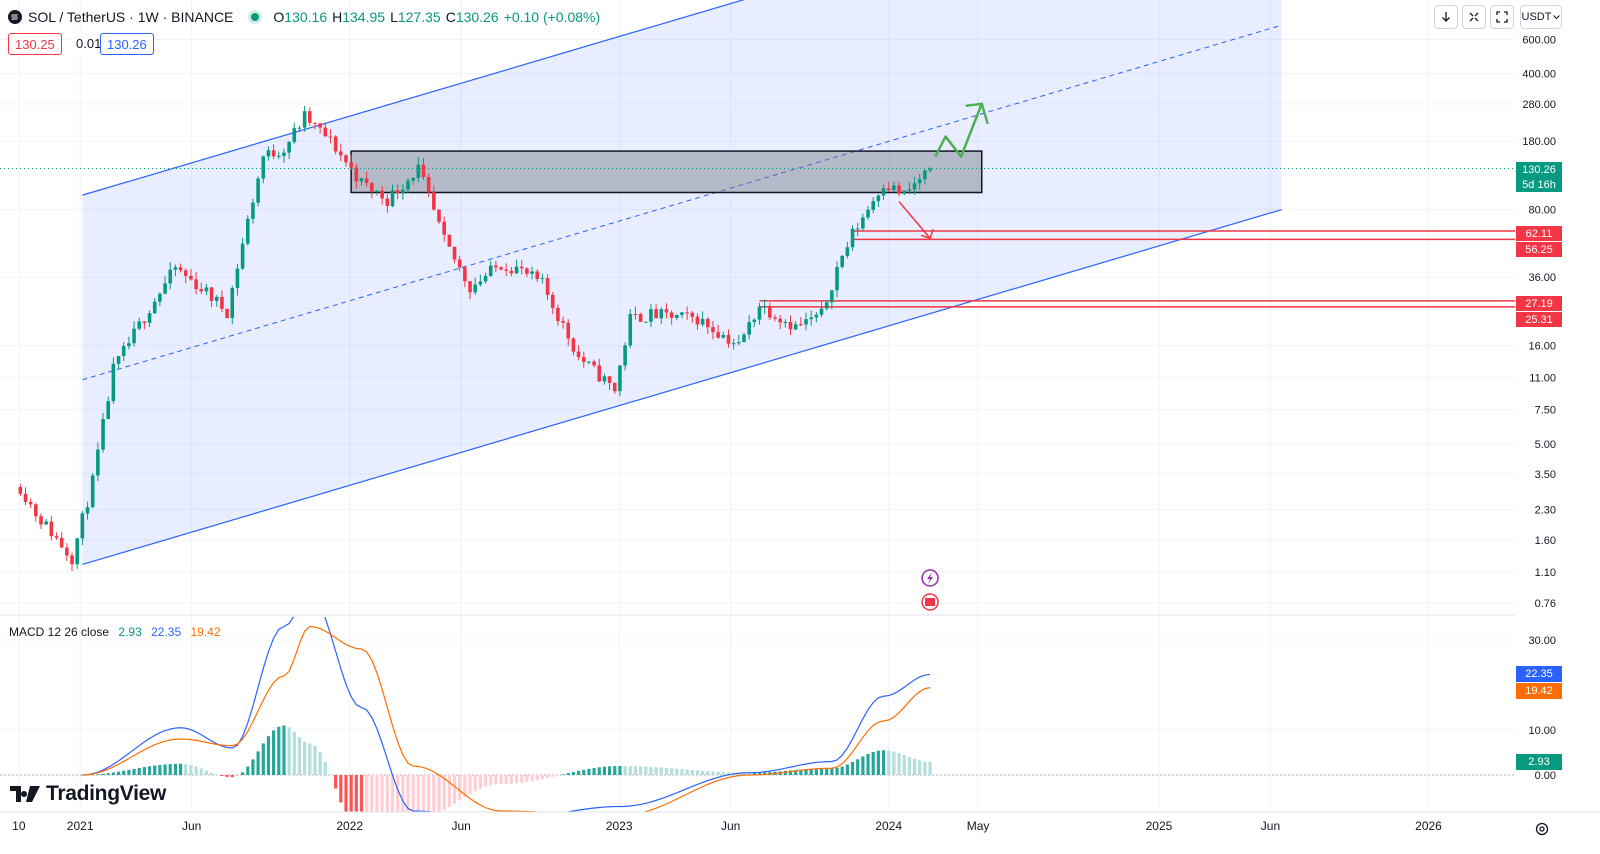  What do you see at coordinates (1159, 826) in the screenshot?
I see `time-tick-label: 2025` at bounding box center [1159, 826].